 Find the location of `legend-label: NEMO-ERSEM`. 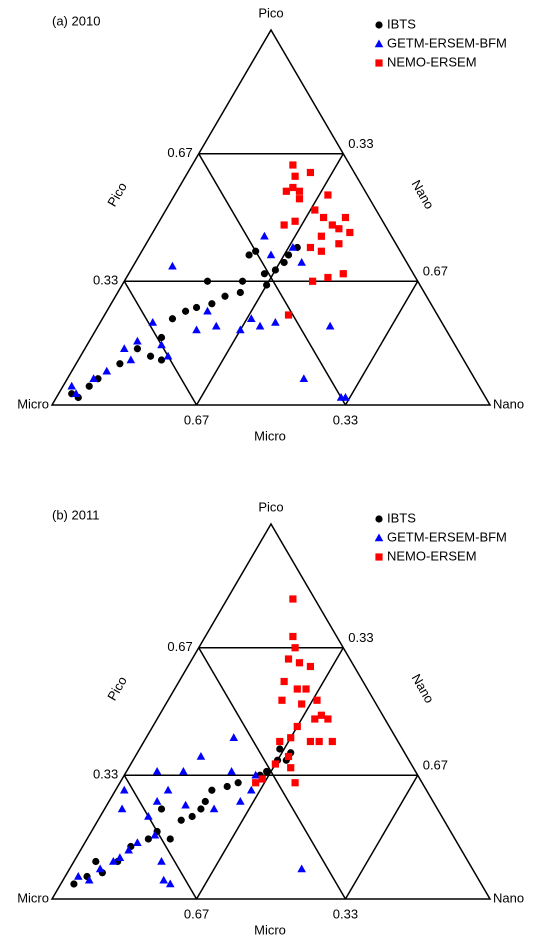

legend-label: NEMO-ERSEM is located at coordinates (432, 555).